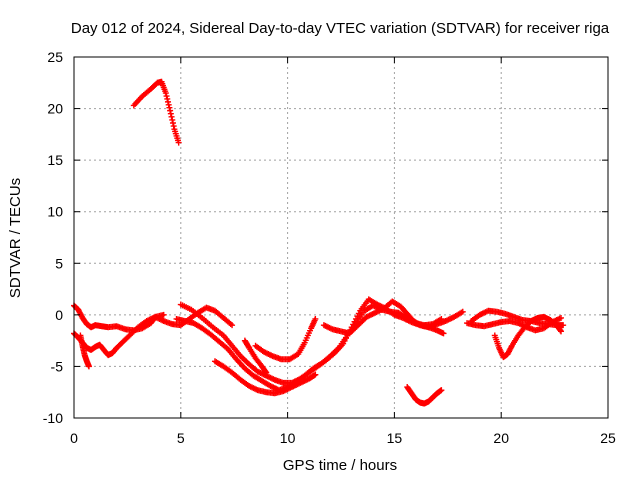 The width and height of the screenshot is (640, 485). I want to click on y-tick-label: -5, so click(57, 366).